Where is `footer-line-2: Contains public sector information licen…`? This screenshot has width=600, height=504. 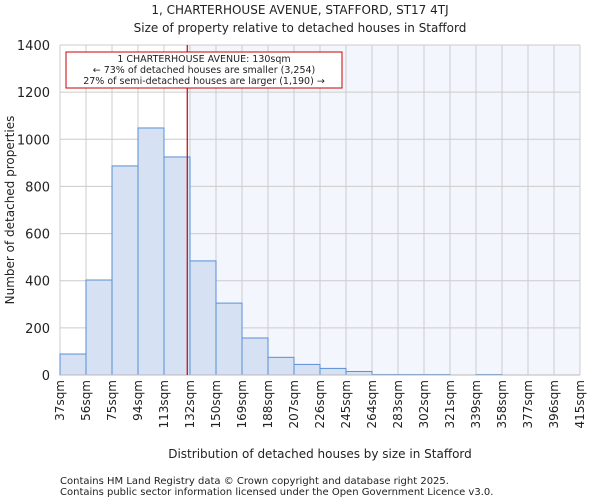 footer-line-2: Contains public sector information licen… is located at coordinates (276, 492).